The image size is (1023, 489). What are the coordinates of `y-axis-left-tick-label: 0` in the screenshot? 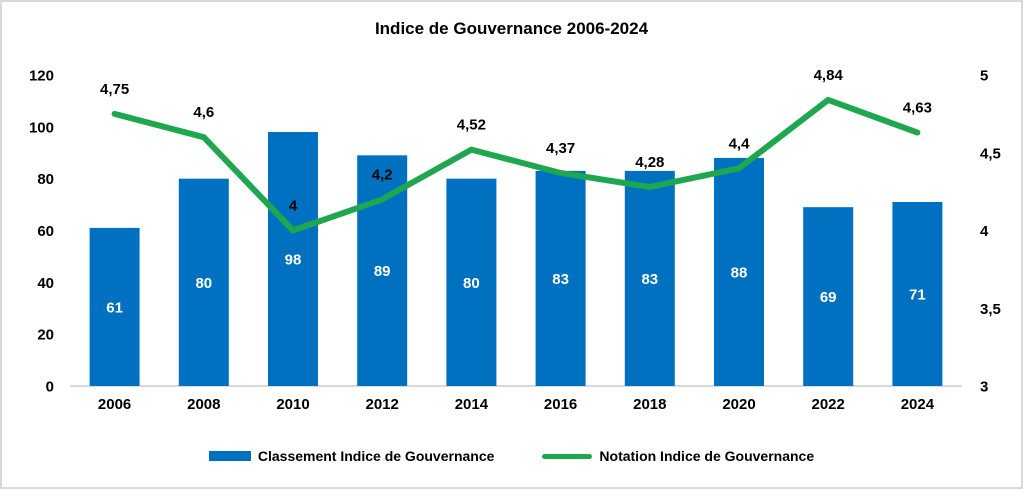 It's located at (50, 387).